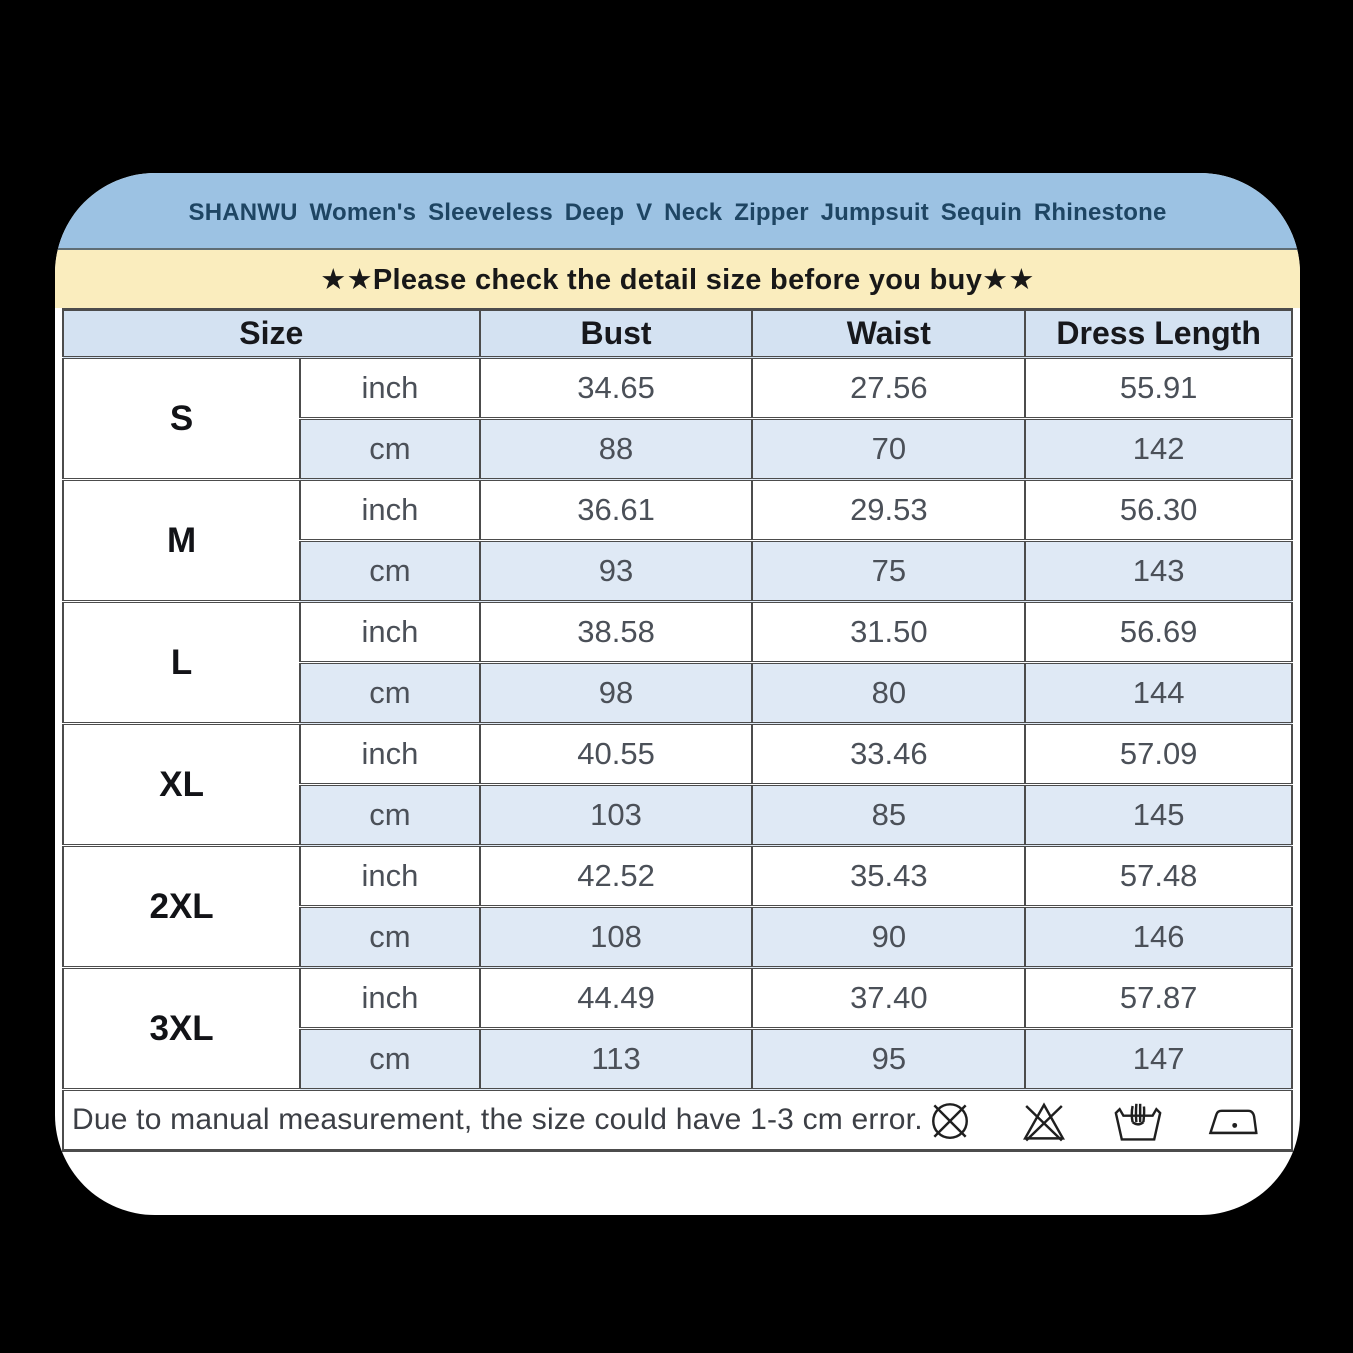  What do you see at coordinates (1158, 333) in the screenshot?
I see `col-header-dress-length: Dress Length` at bounding box center [1158, 333].